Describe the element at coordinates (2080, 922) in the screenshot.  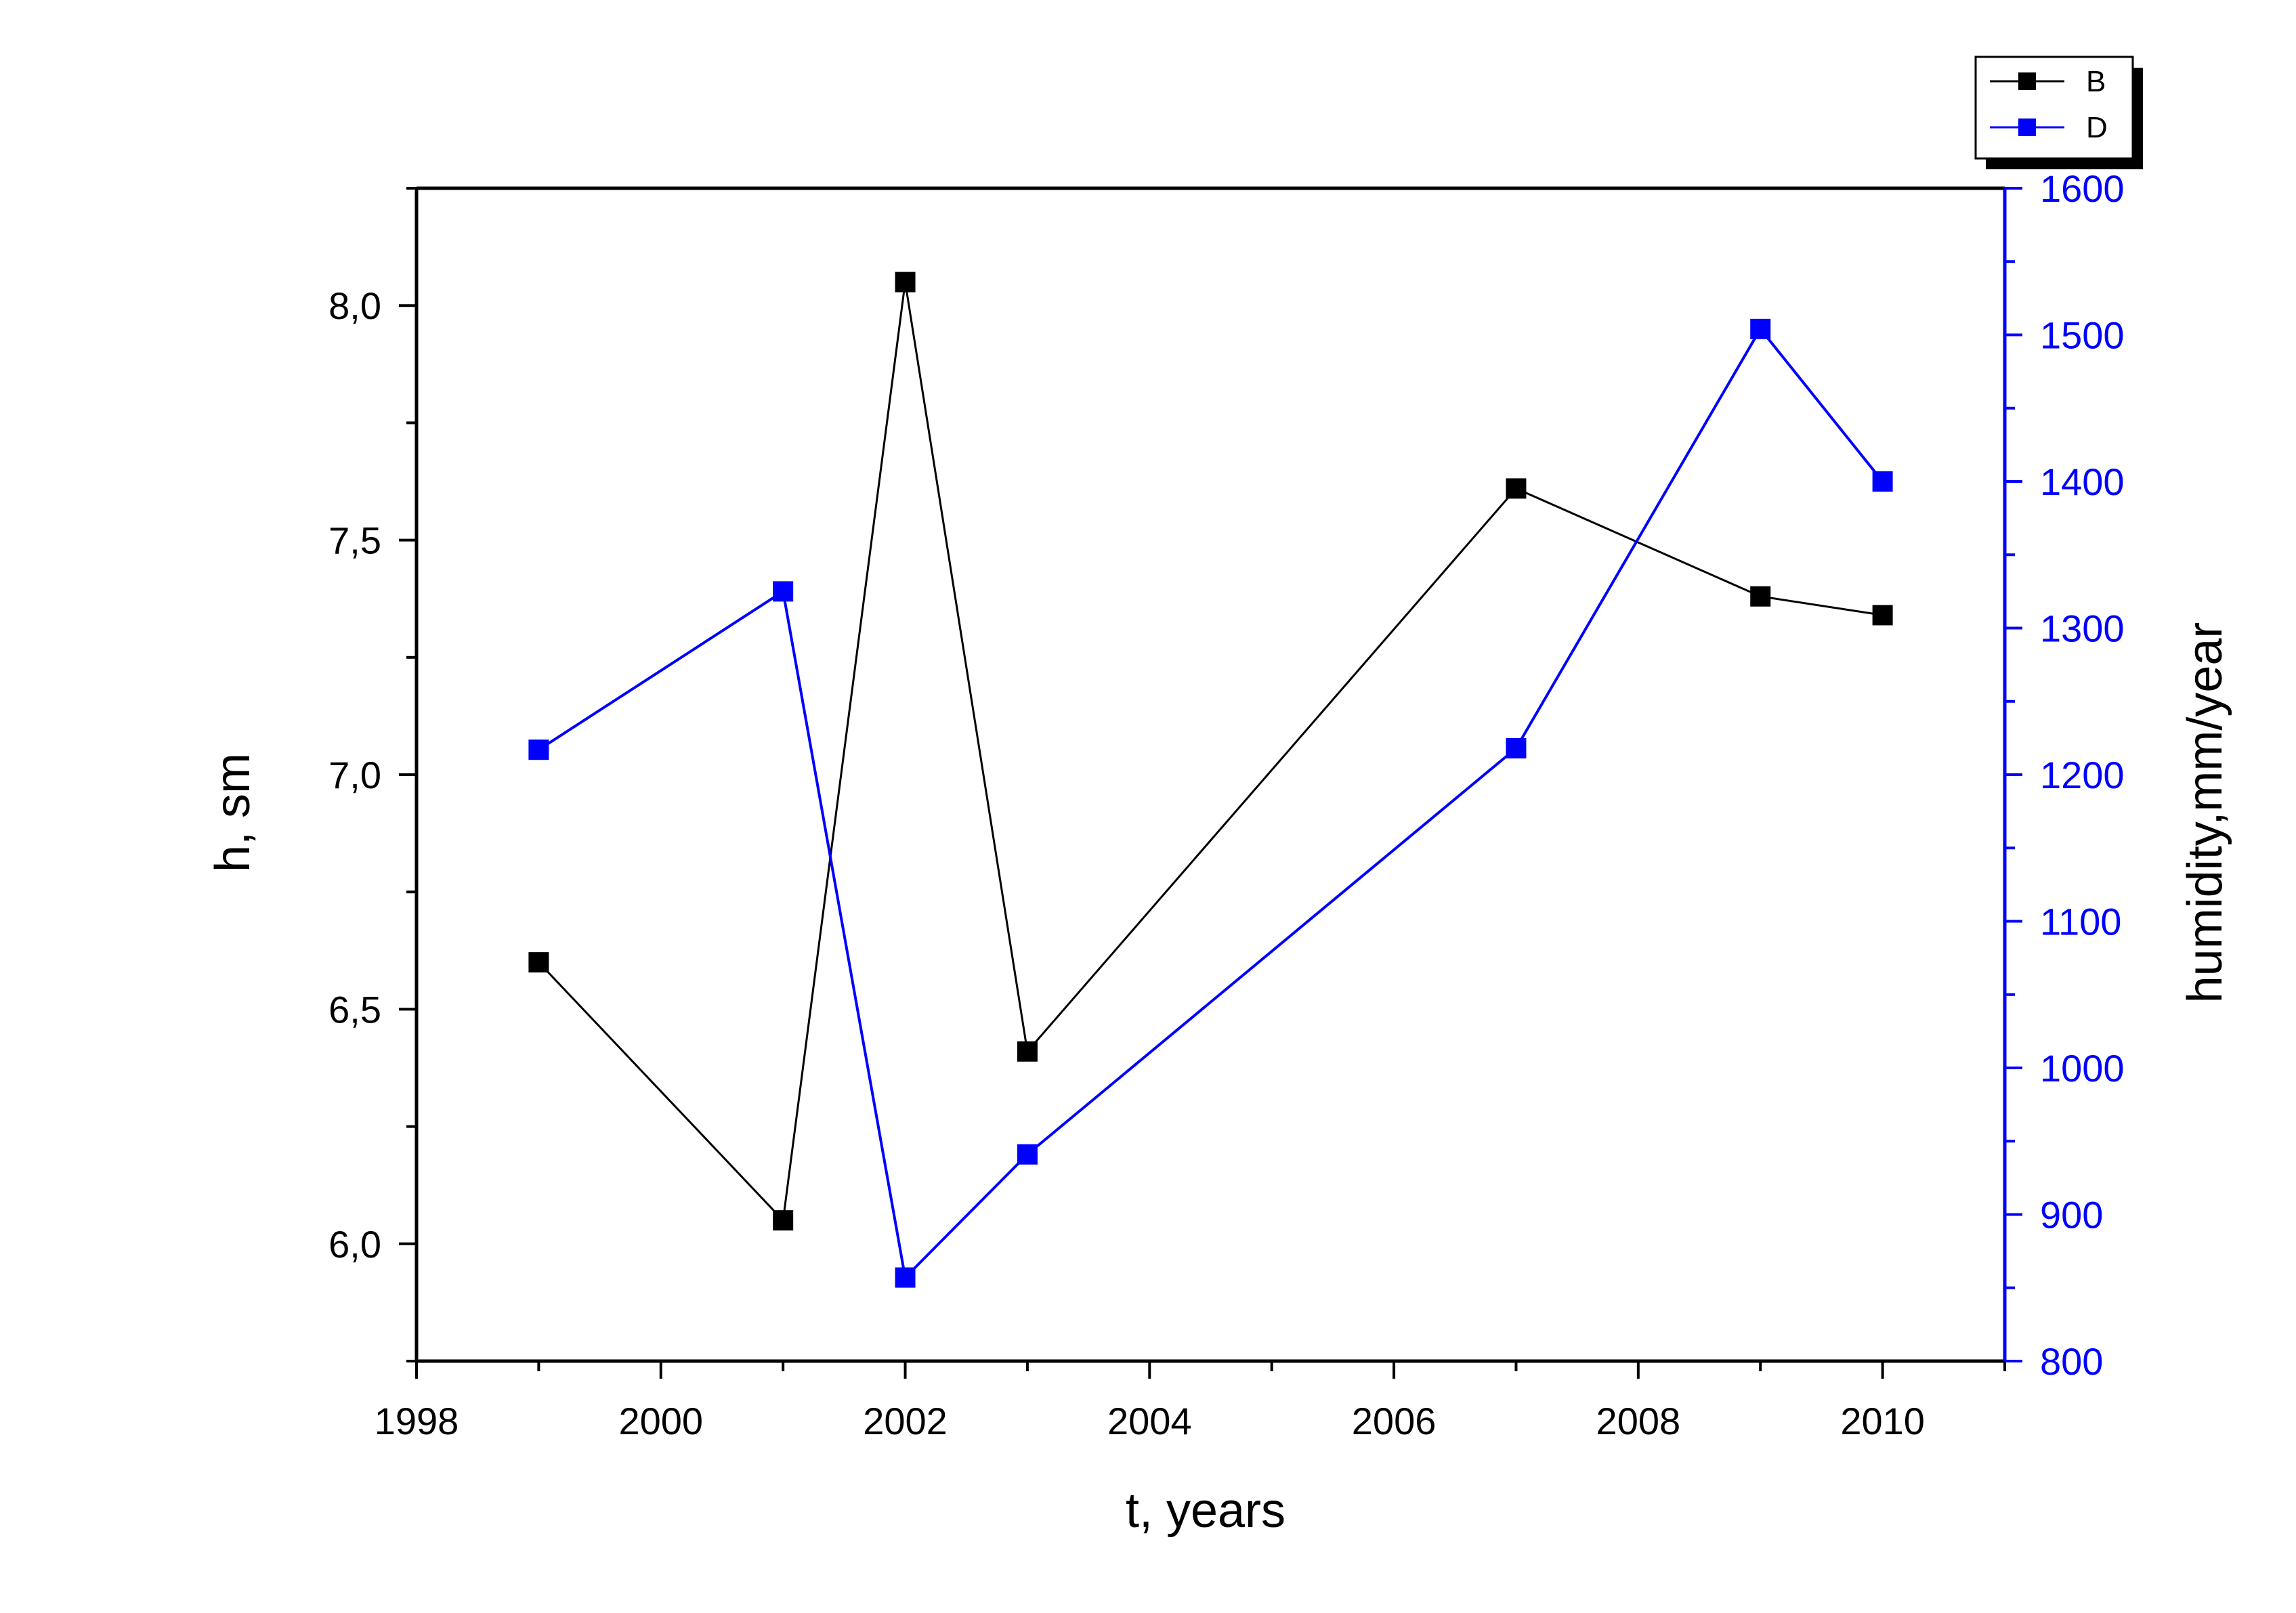
I see `y-right-tick-label: 1100` at that location.